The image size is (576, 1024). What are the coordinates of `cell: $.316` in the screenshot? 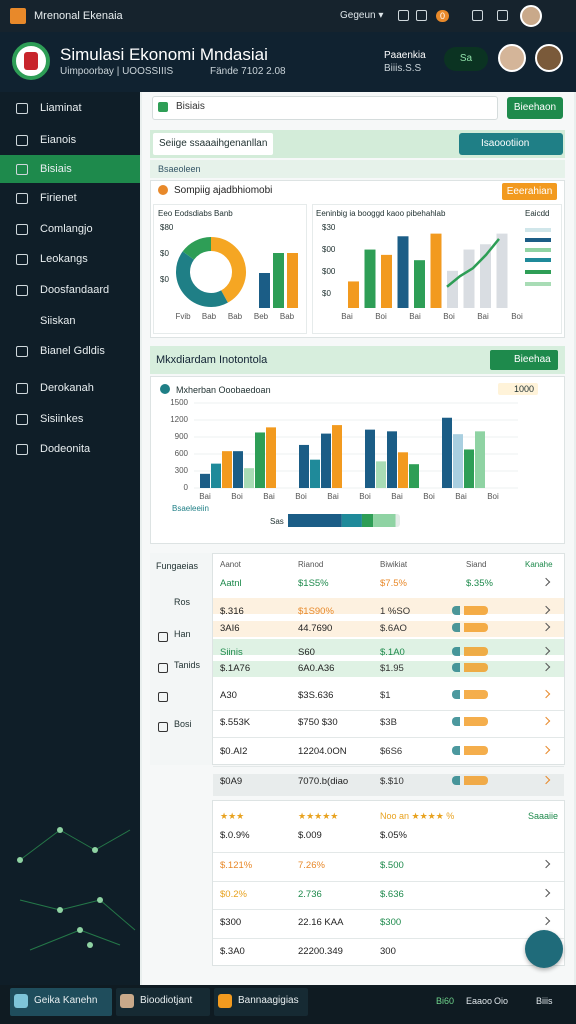 It's located at (232, 611).